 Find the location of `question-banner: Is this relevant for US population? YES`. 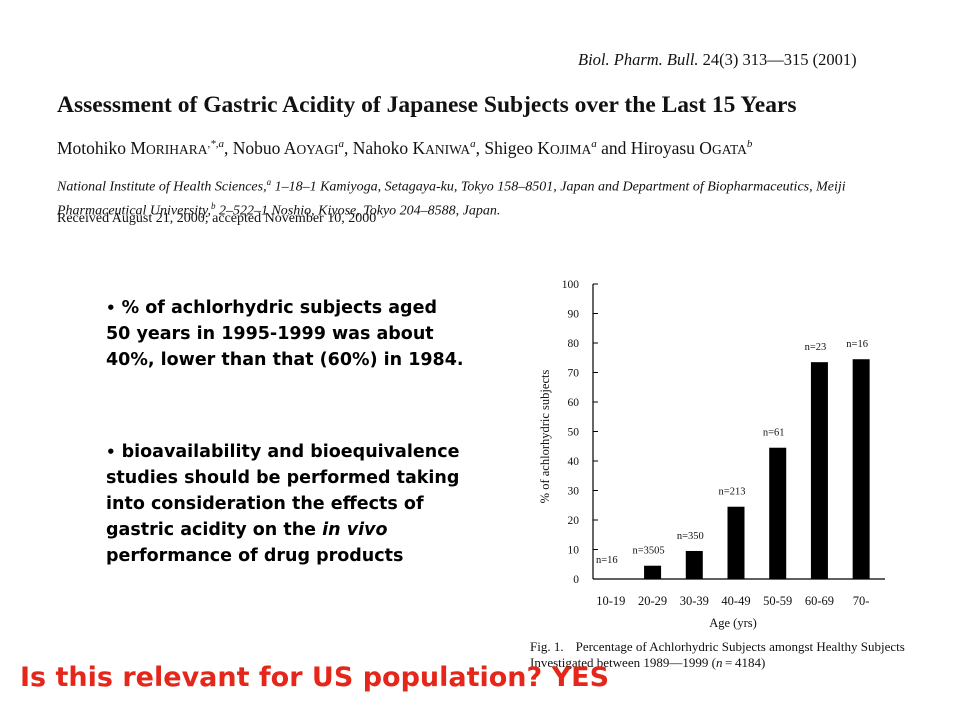

question-banner: Is this relevant for US population? YES is located at coordinates (315, 677).